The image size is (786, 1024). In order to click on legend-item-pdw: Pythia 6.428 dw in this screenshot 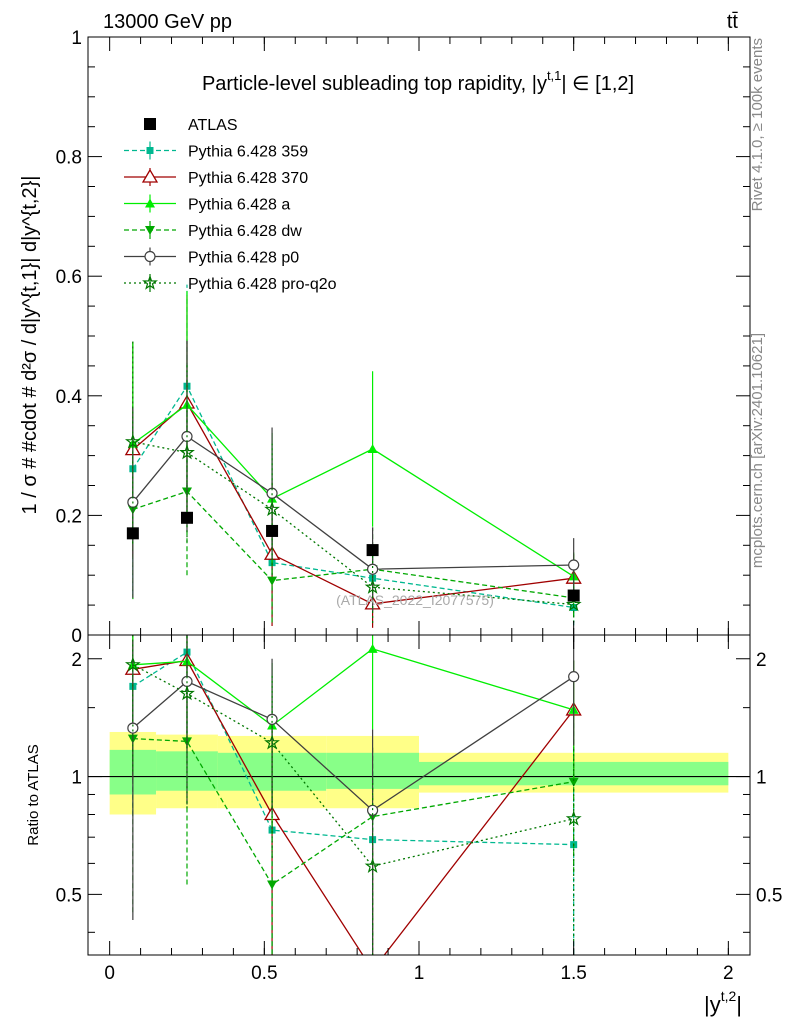, I will do `click(213, 230)`.